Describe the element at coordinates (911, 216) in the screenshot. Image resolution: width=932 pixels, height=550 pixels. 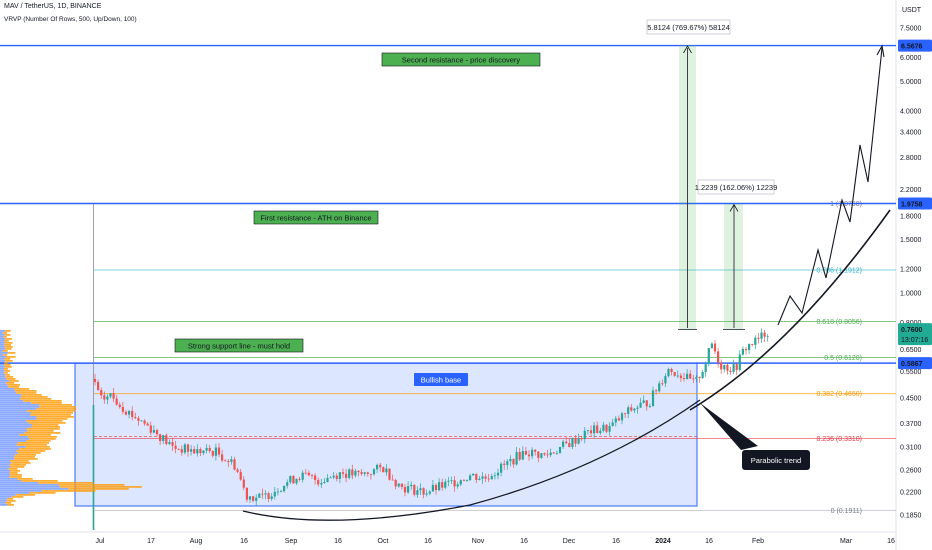
I see `price-tick-label: 1.8000` at that location.